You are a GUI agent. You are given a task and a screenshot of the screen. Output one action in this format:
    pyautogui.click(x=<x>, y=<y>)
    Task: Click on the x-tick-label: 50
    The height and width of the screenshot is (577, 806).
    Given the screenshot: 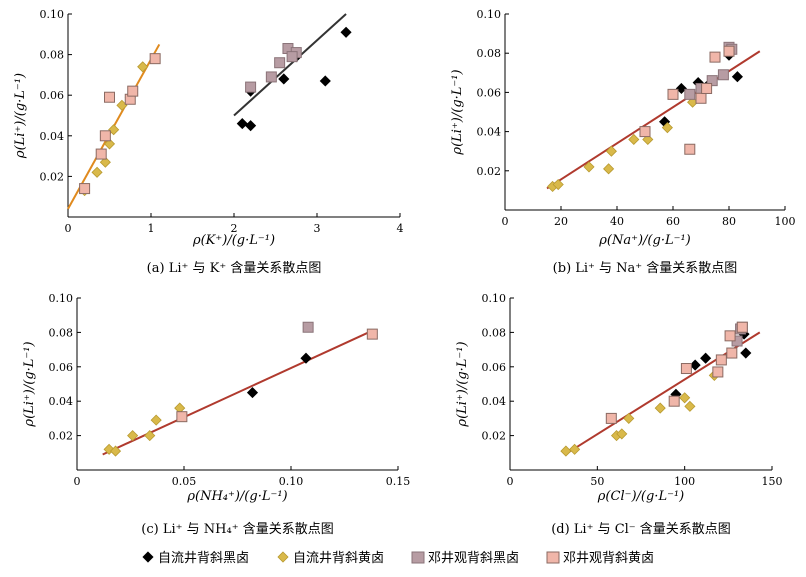 What is the action you would take?
    pyautogui.click(x=597, y=481)
    